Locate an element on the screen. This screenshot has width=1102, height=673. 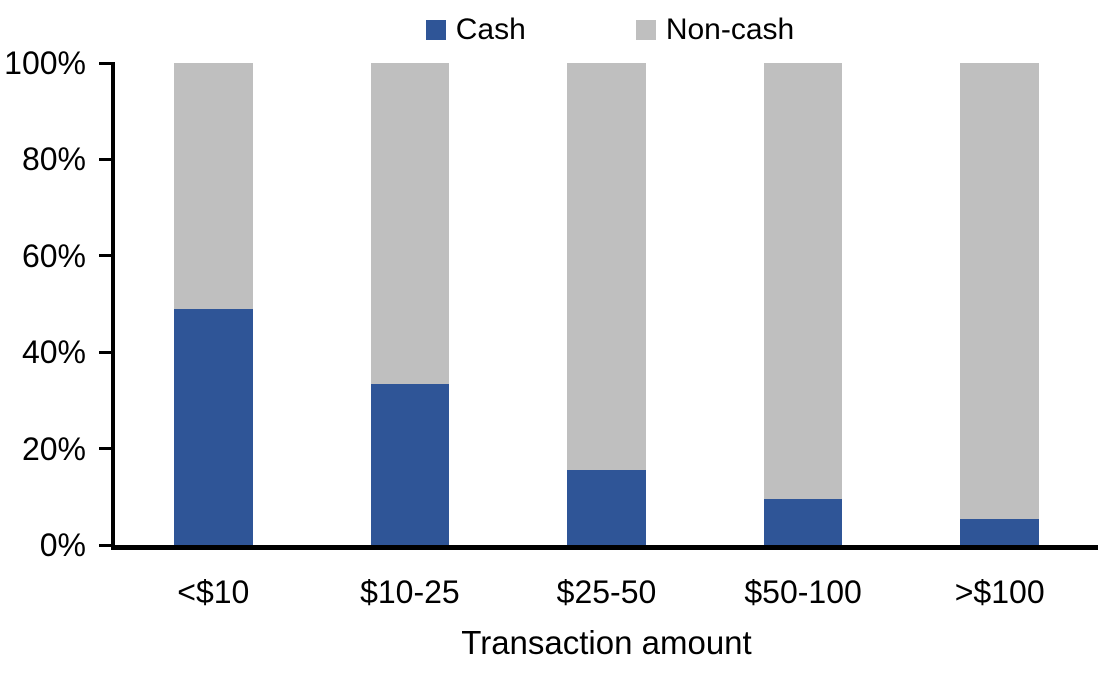
y-tick-label: 20% is located at coordinates (53, 448).